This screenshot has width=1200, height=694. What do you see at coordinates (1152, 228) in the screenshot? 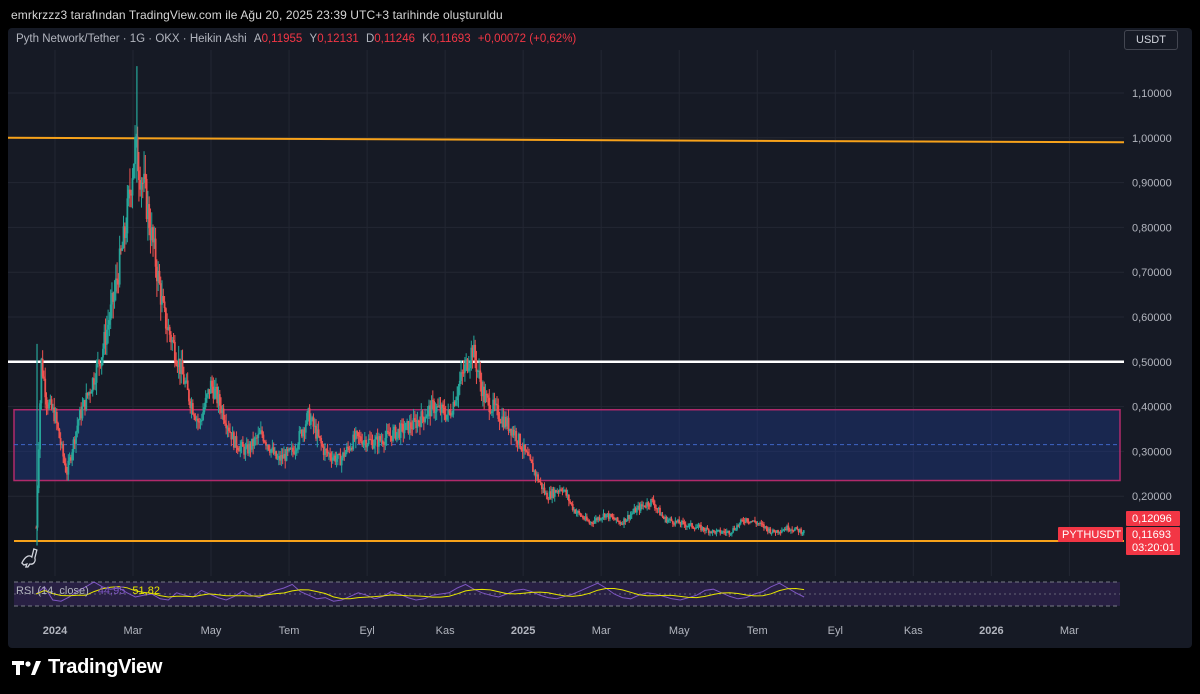
I see `y-tick-label: 0,80000` at bounding box center [1152, 228].